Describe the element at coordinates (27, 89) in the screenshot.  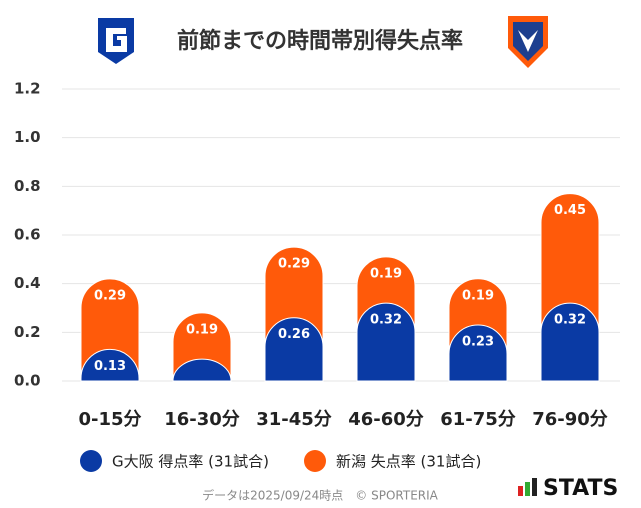
I see `y-tick-label: 1.2` at that location.